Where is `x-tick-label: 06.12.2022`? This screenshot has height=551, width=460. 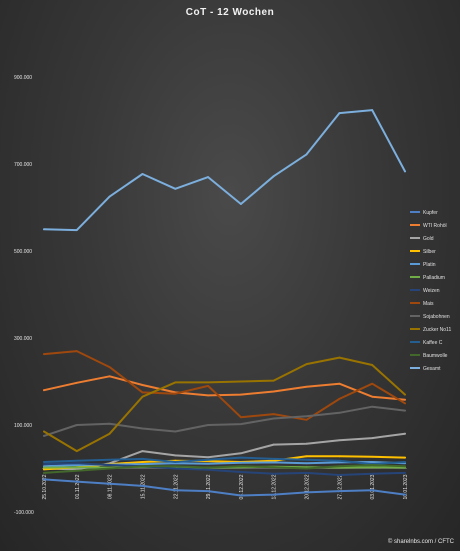
x-tick-label: 06.12.2022 is located at coordinates (242, 486).